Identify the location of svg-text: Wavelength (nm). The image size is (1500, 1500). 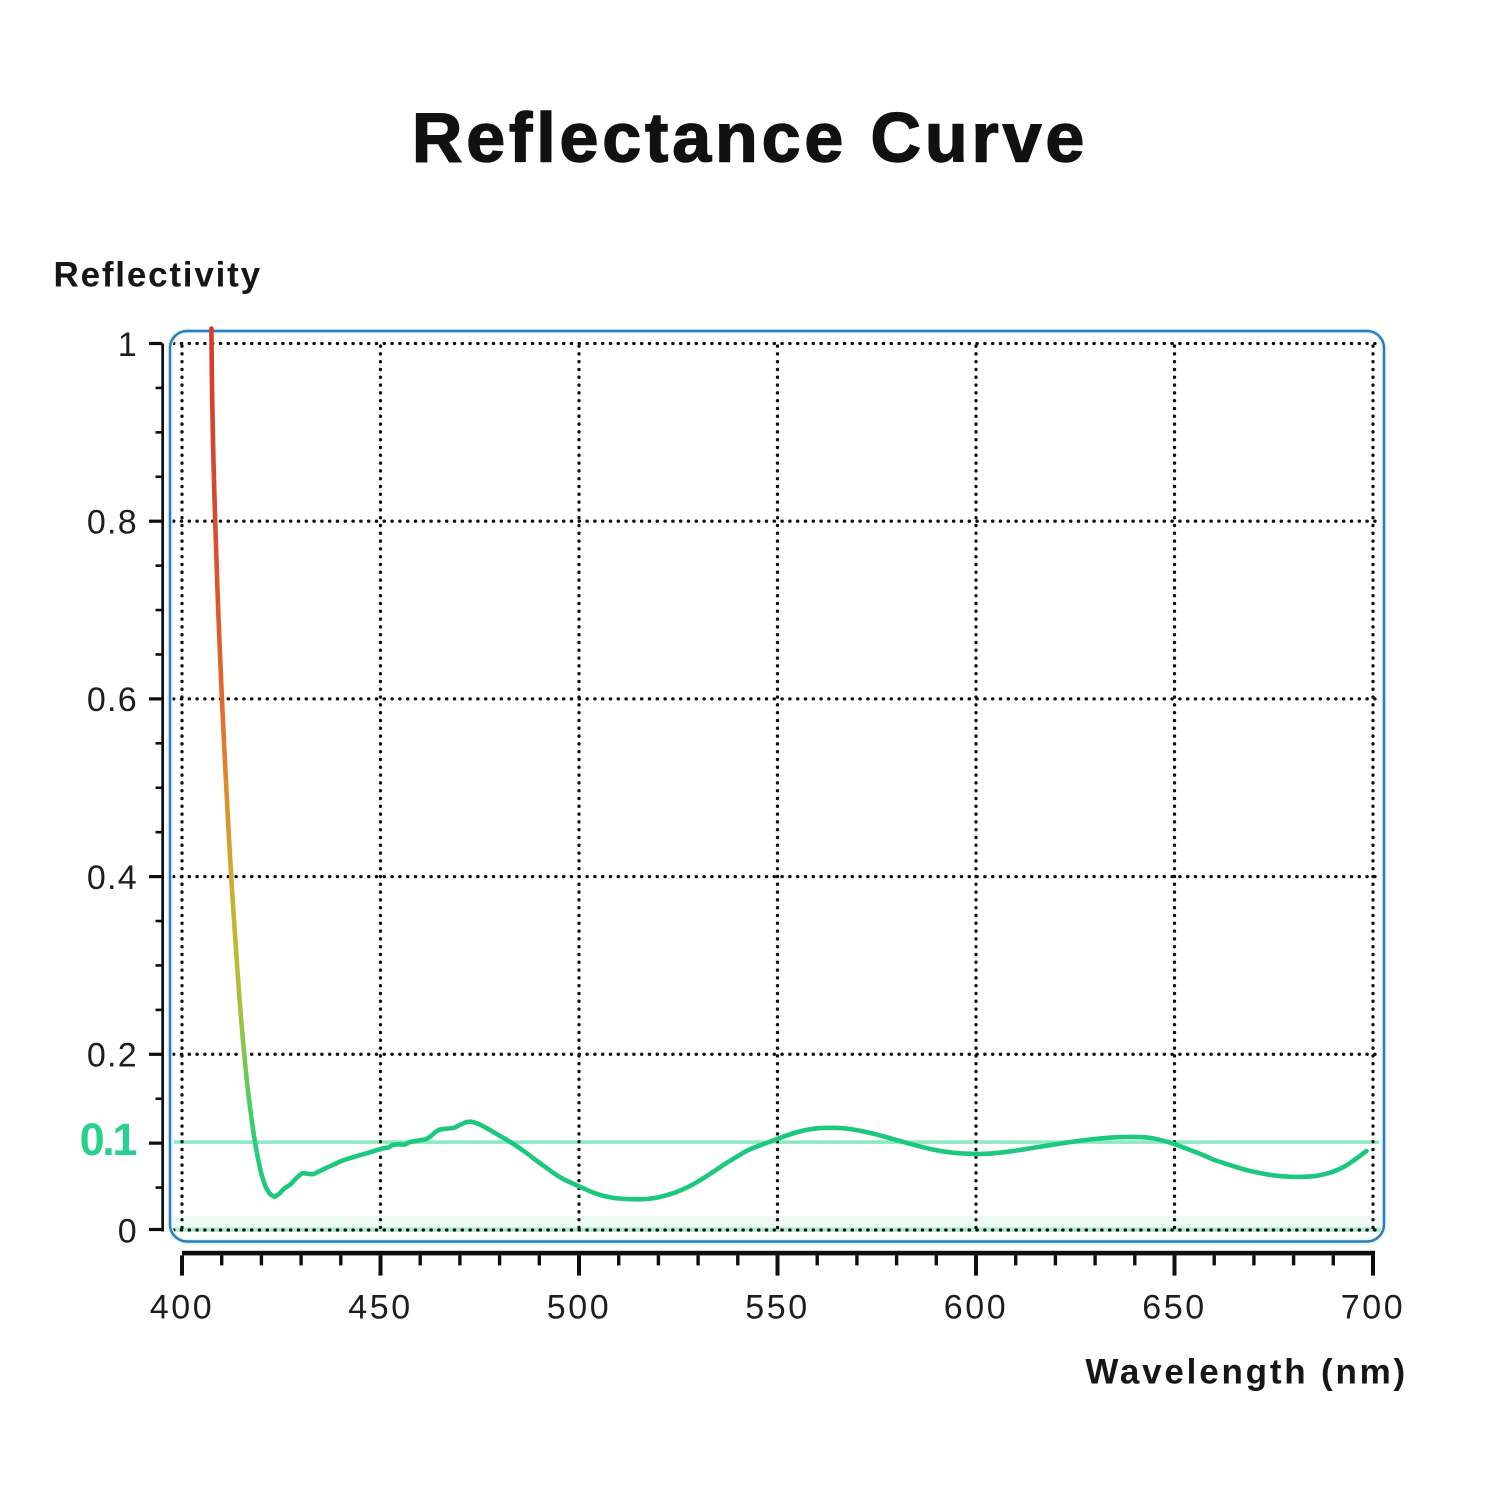
(1246, 1372).